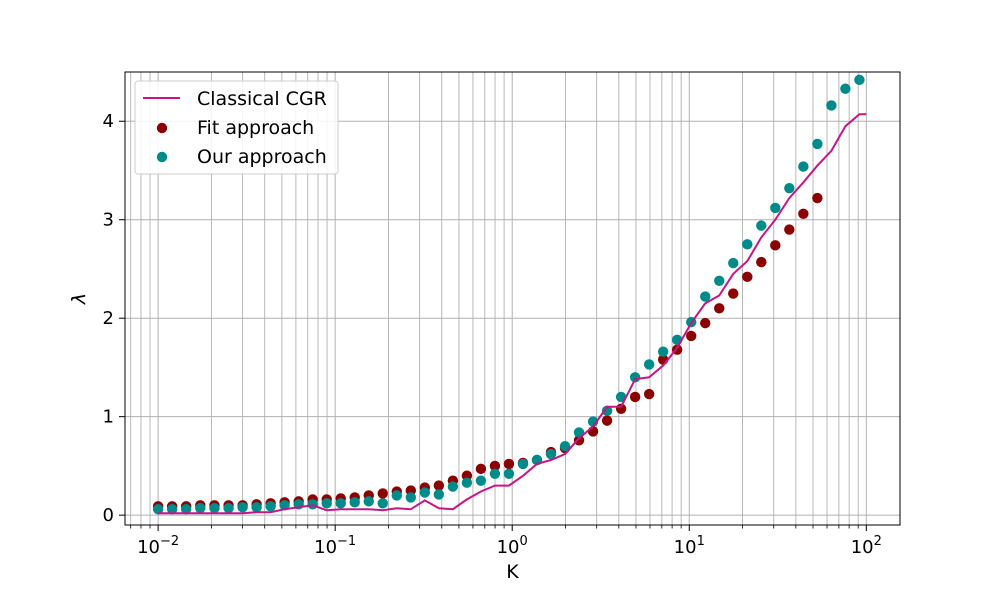 The width and height of the screenshot is (1000, 600). I want to click on y-axis-label: λ, so click(79, 299).